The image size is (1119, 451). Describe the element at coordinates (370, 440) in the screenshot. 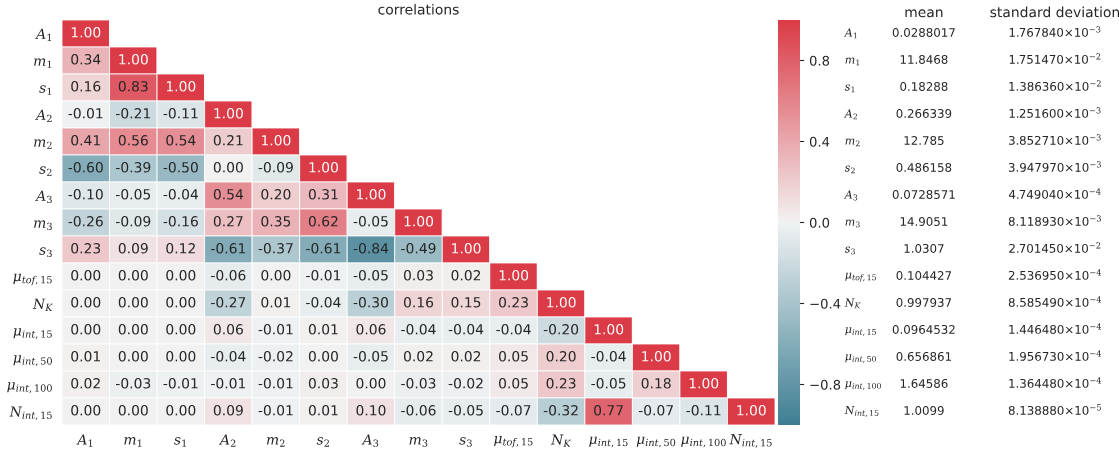

I see `x-tick-label: A$_{3}$` at that location.